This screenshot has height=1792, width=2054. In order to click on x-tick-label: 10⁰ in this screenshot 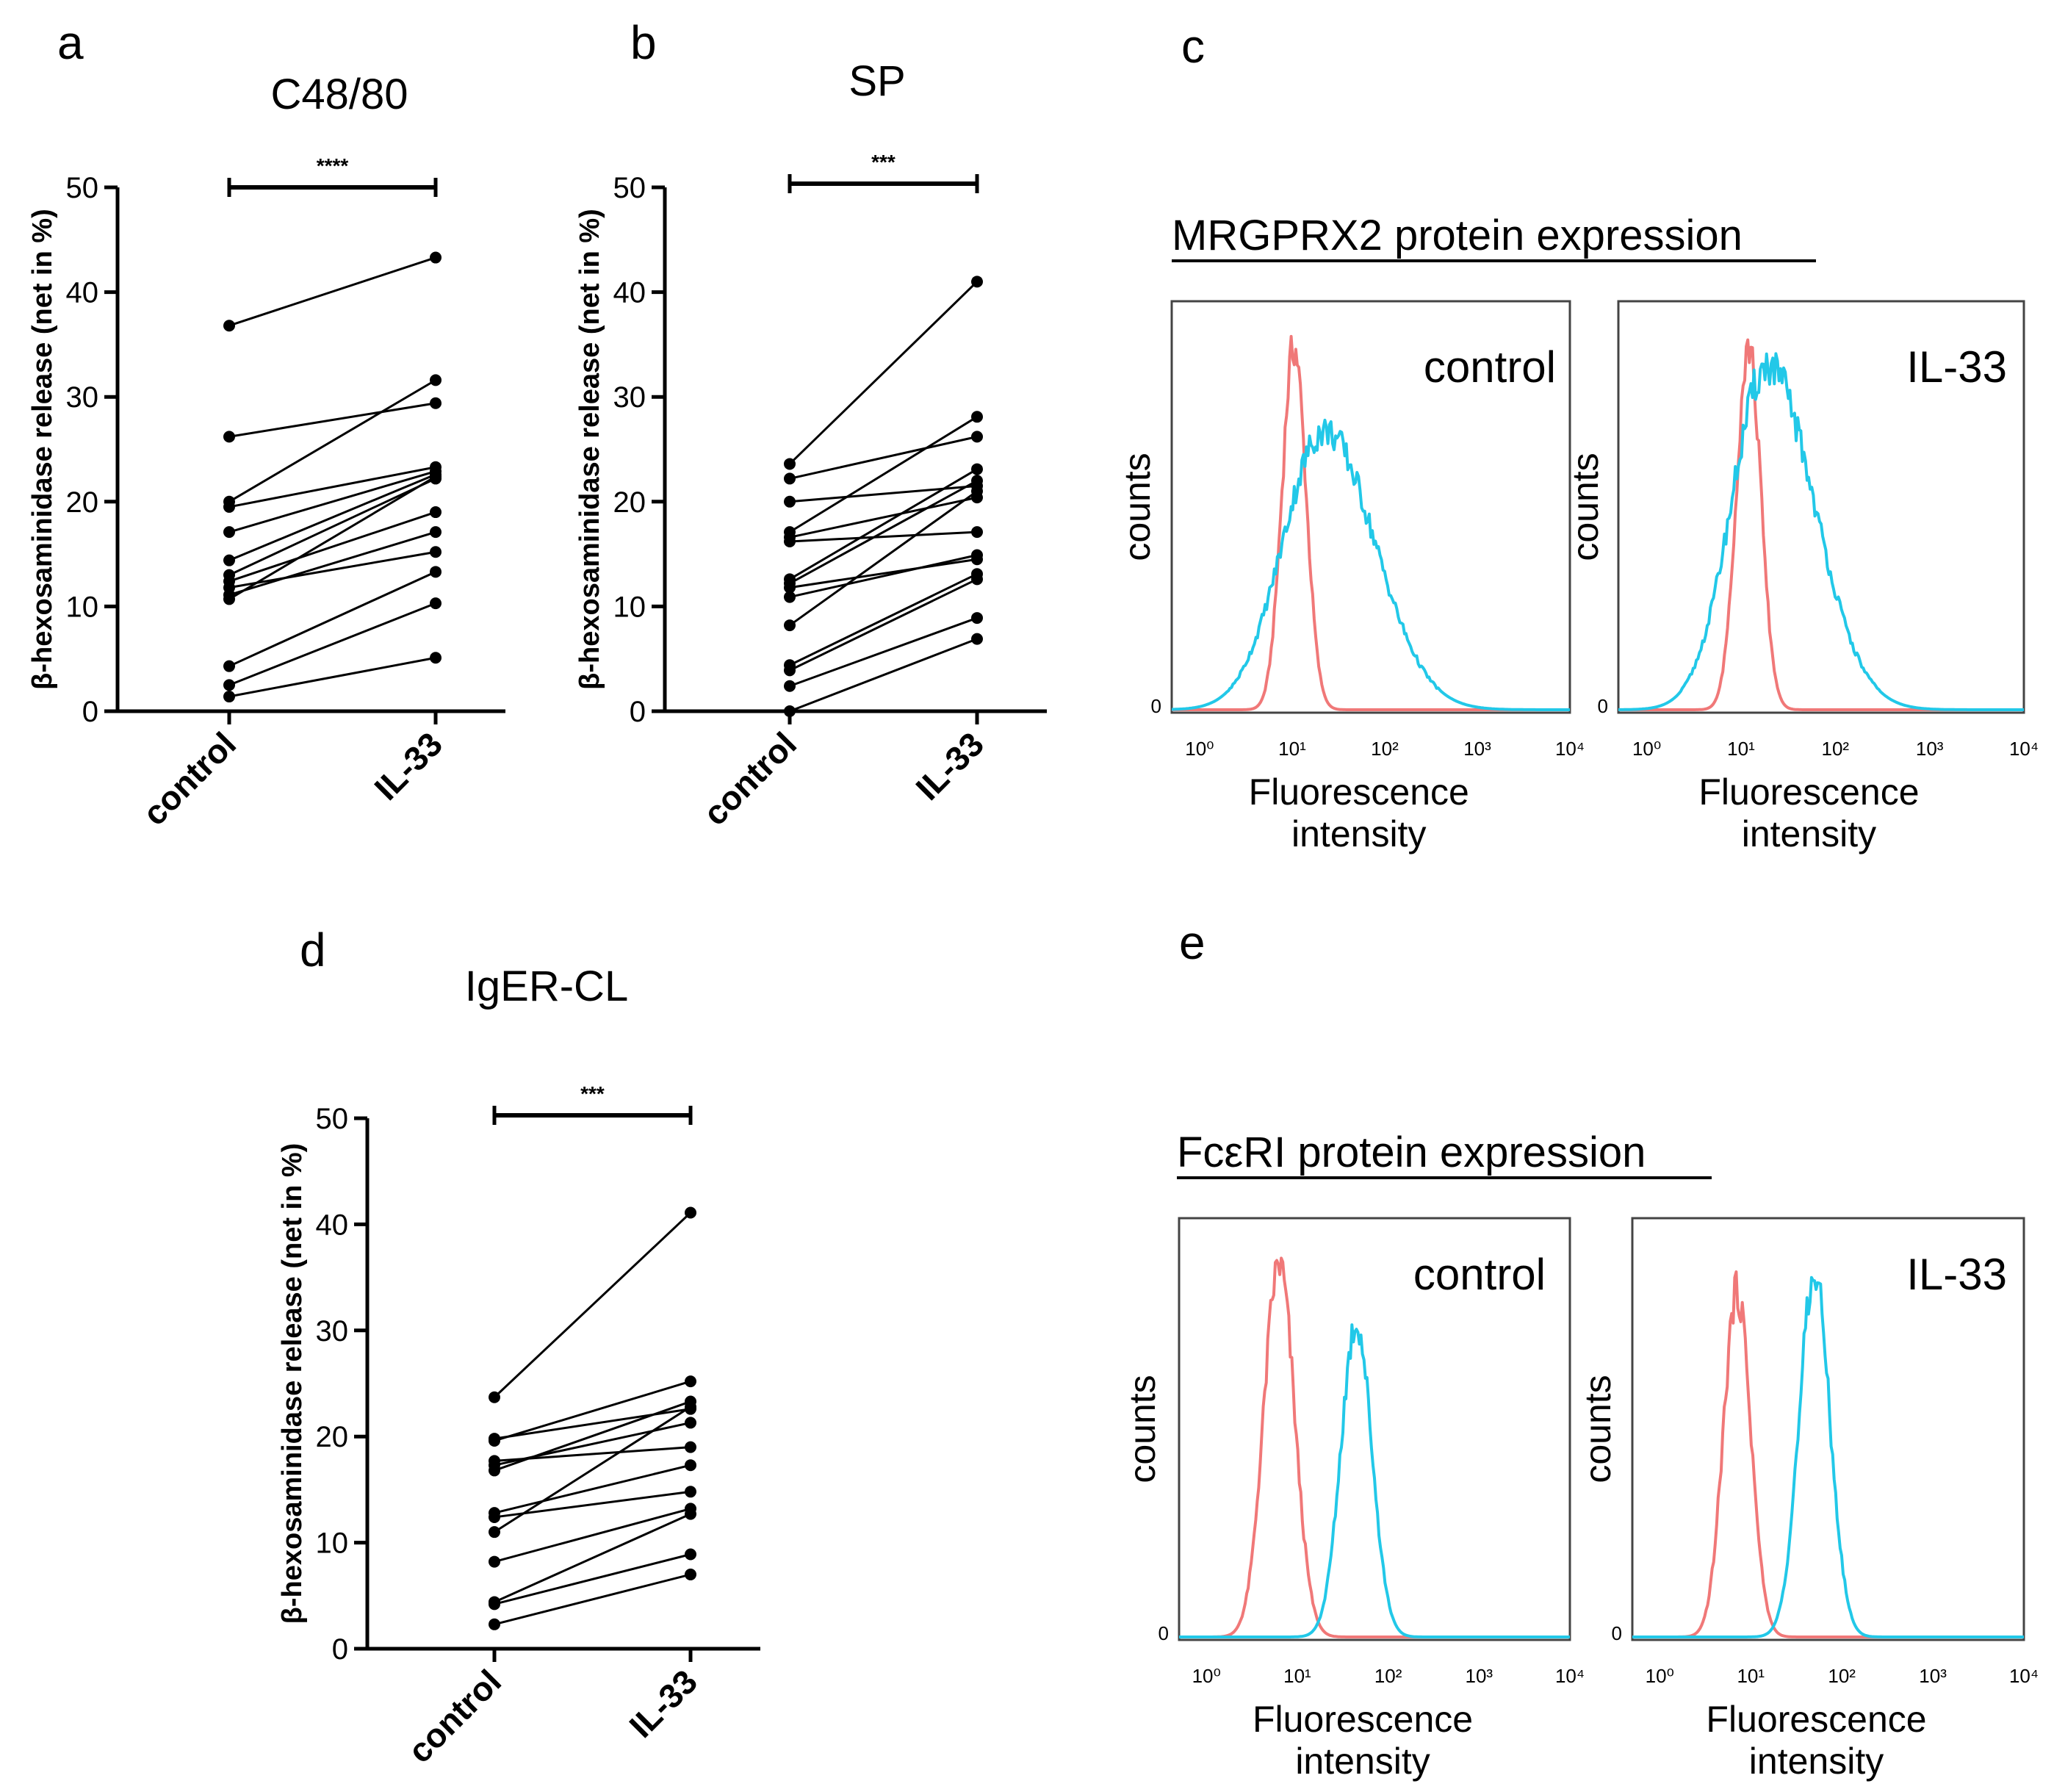, I will do `click(1199, 749)`.